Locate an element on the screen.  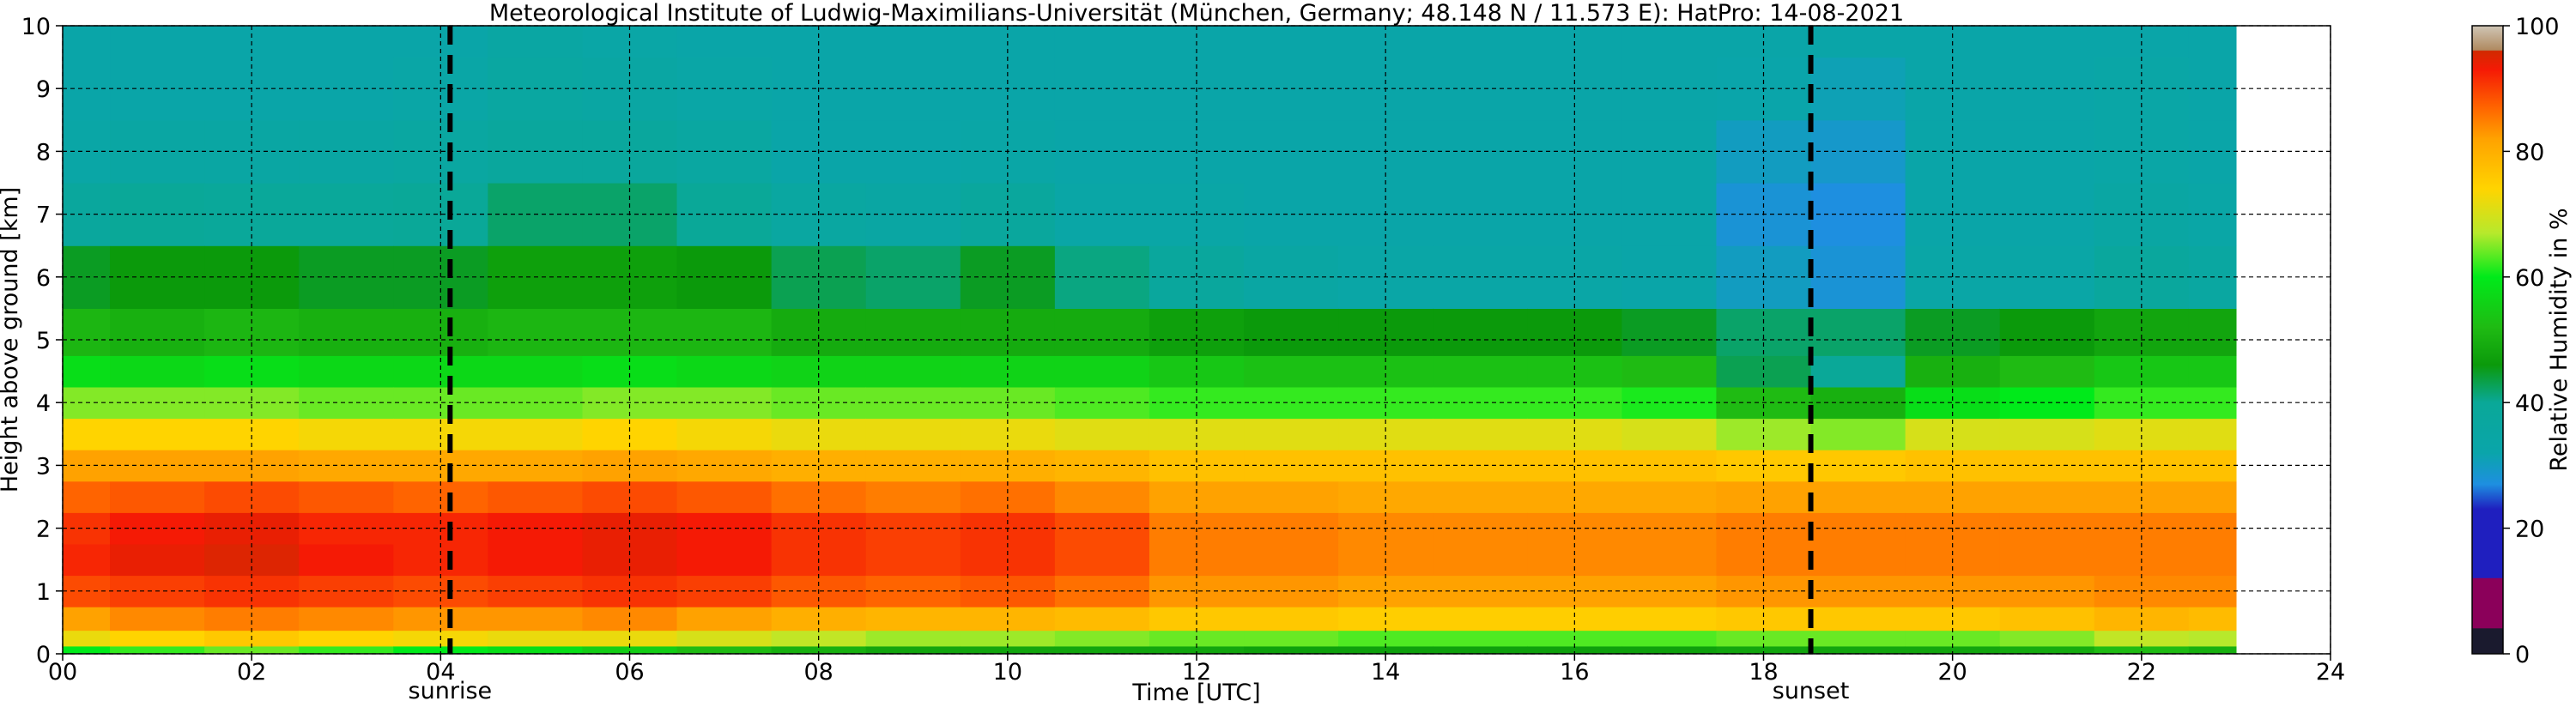
colorbar-tick-label: 40 is located at coordinates (2529, 404).